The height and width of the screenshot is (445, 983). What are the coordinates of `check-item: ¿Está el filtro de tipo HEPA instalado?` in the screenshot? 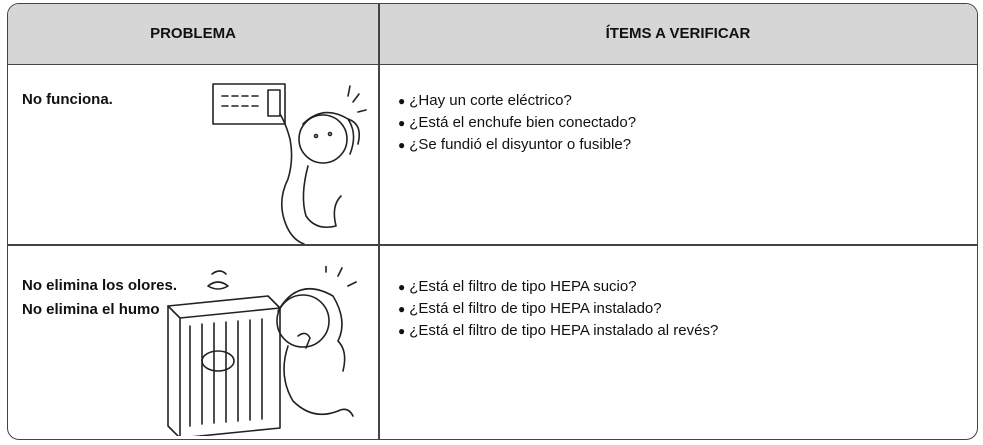 It's located at (558, 309).